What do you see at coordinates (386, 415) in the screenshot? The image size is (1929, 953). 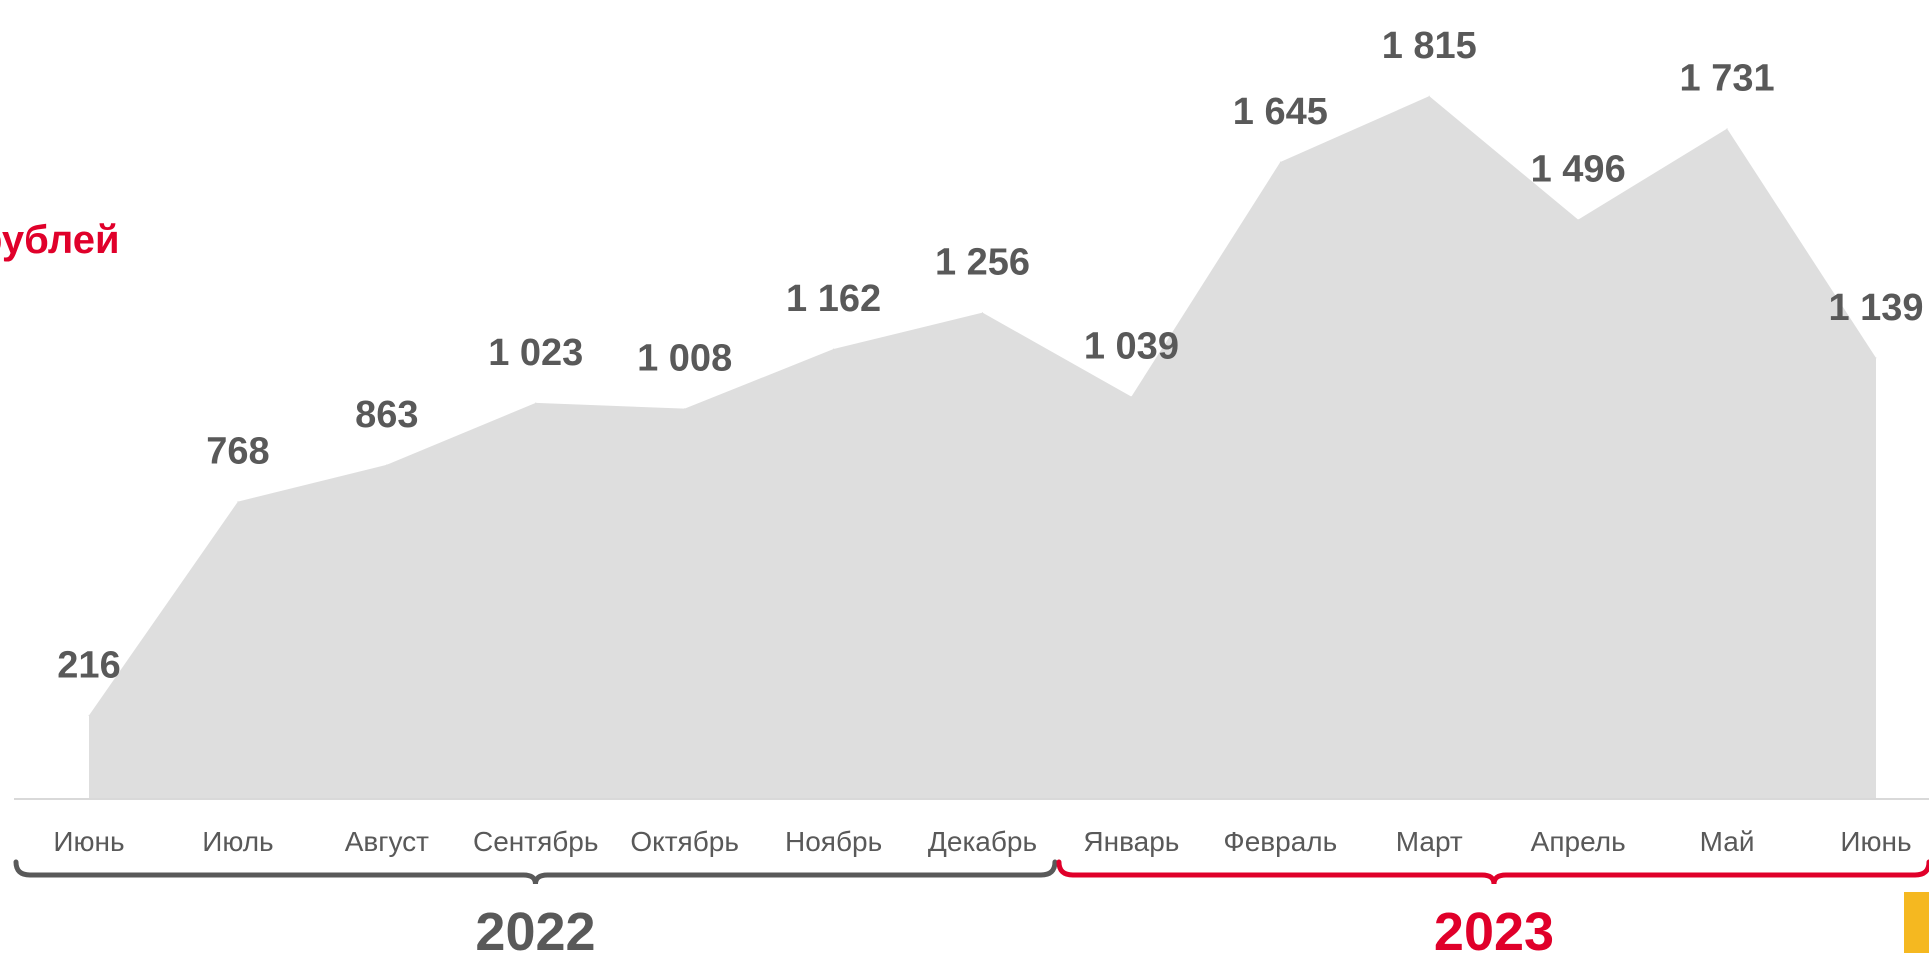 I see `data-label: 863` at bounding box center [386, 415].